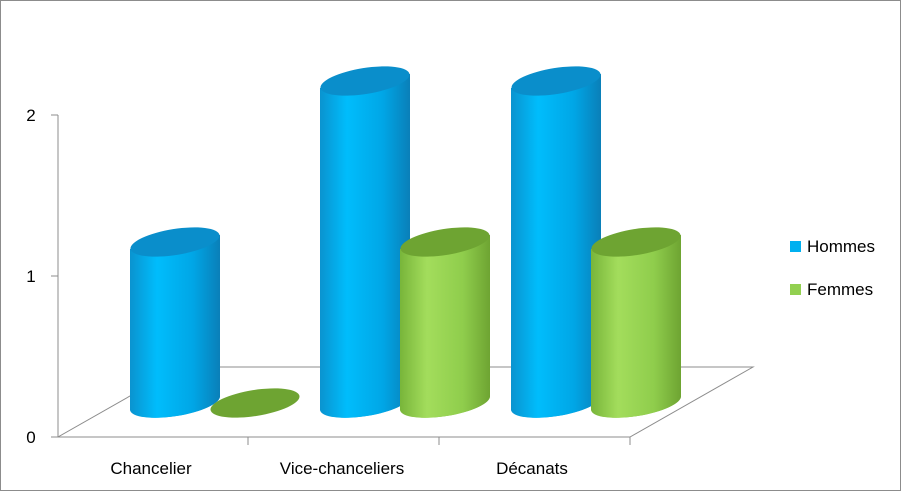 This screenshot has height=492, width=901. I want to click on y-tick-label: 0, so click(30, 437).